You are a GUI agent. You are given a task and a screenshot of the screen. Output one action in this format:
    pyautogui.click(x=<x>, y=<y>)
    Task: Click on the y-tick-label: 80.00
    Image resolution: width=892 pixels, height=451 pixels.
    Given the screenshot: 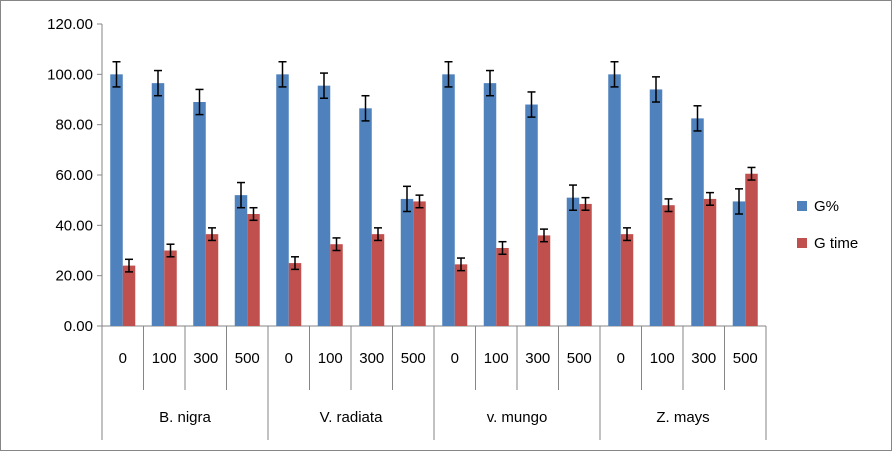 What is the action you would take?
    pyautogui.click(x=74, y=125)
    